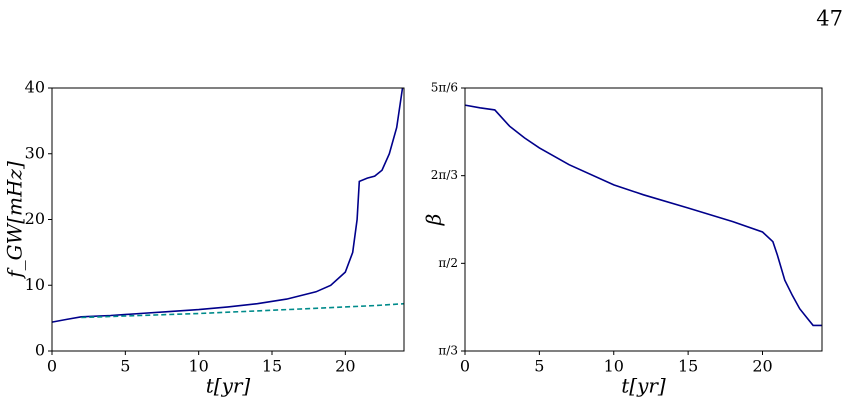 The image size is (849, 403). Describe the element at coordinates (35, 87) in the screenshot. I see `y-tick-label: 40` at that location.